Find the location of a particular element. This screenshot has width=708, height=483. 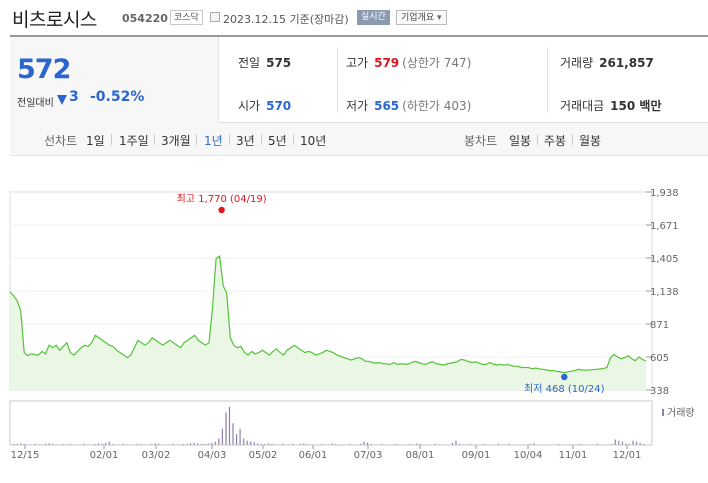

trade-amount: 거래대금 150 백만 is located at coordinates (610, 105).